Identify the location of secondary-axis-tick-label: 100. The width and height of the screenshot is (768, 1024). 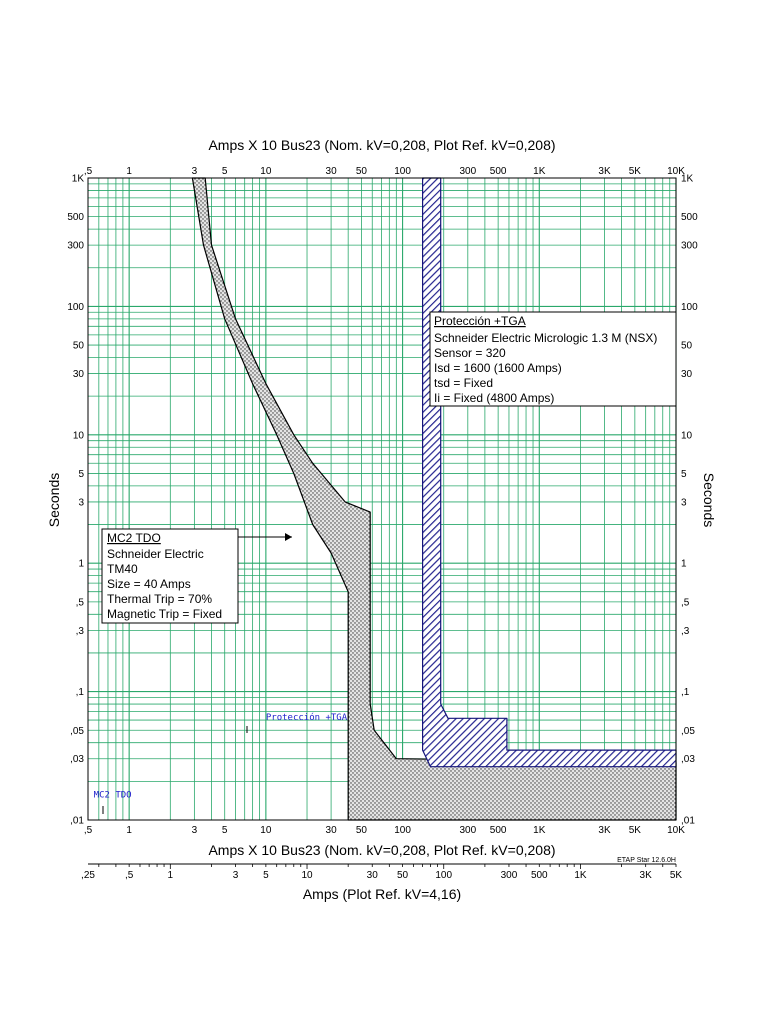
(443, 875).